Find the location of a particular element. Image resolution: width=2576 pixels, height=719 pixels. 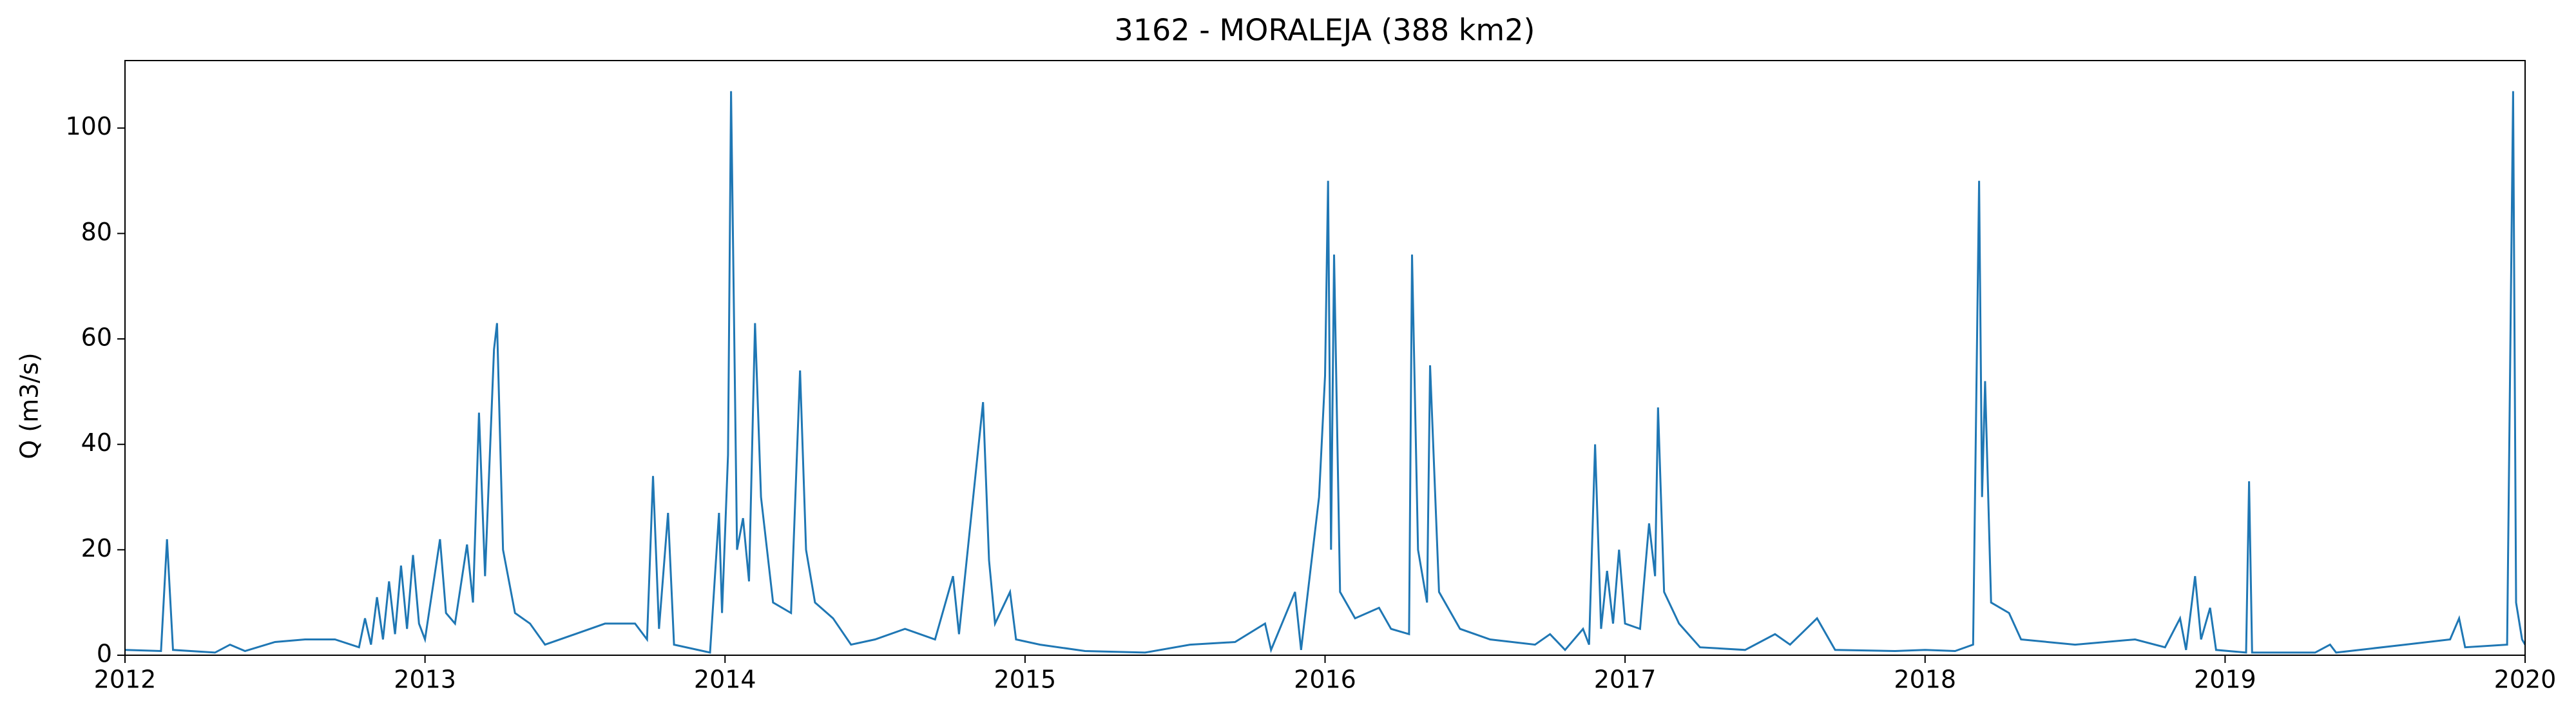

x-tick-label: 2015 is located at coordinates (1025, 680).